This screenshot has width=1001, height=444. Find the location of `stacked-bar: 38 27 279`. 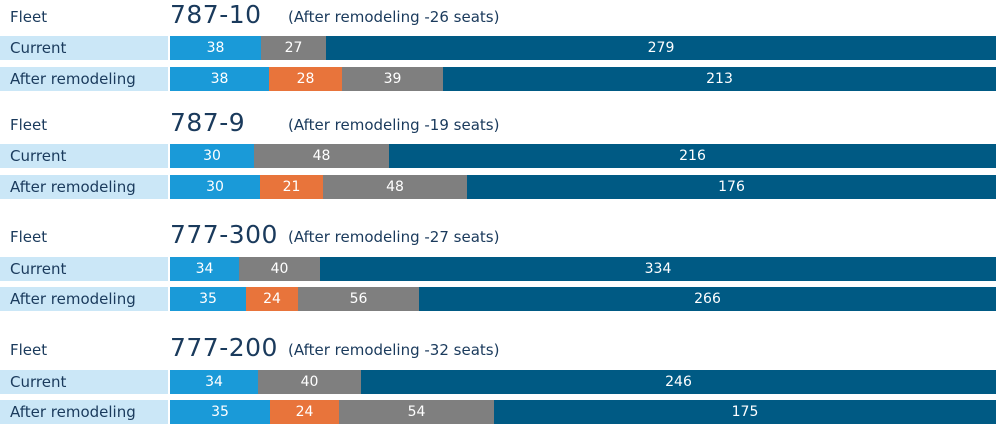

stacked-bar: 38 27 279 is located at coordinates (583, 48).